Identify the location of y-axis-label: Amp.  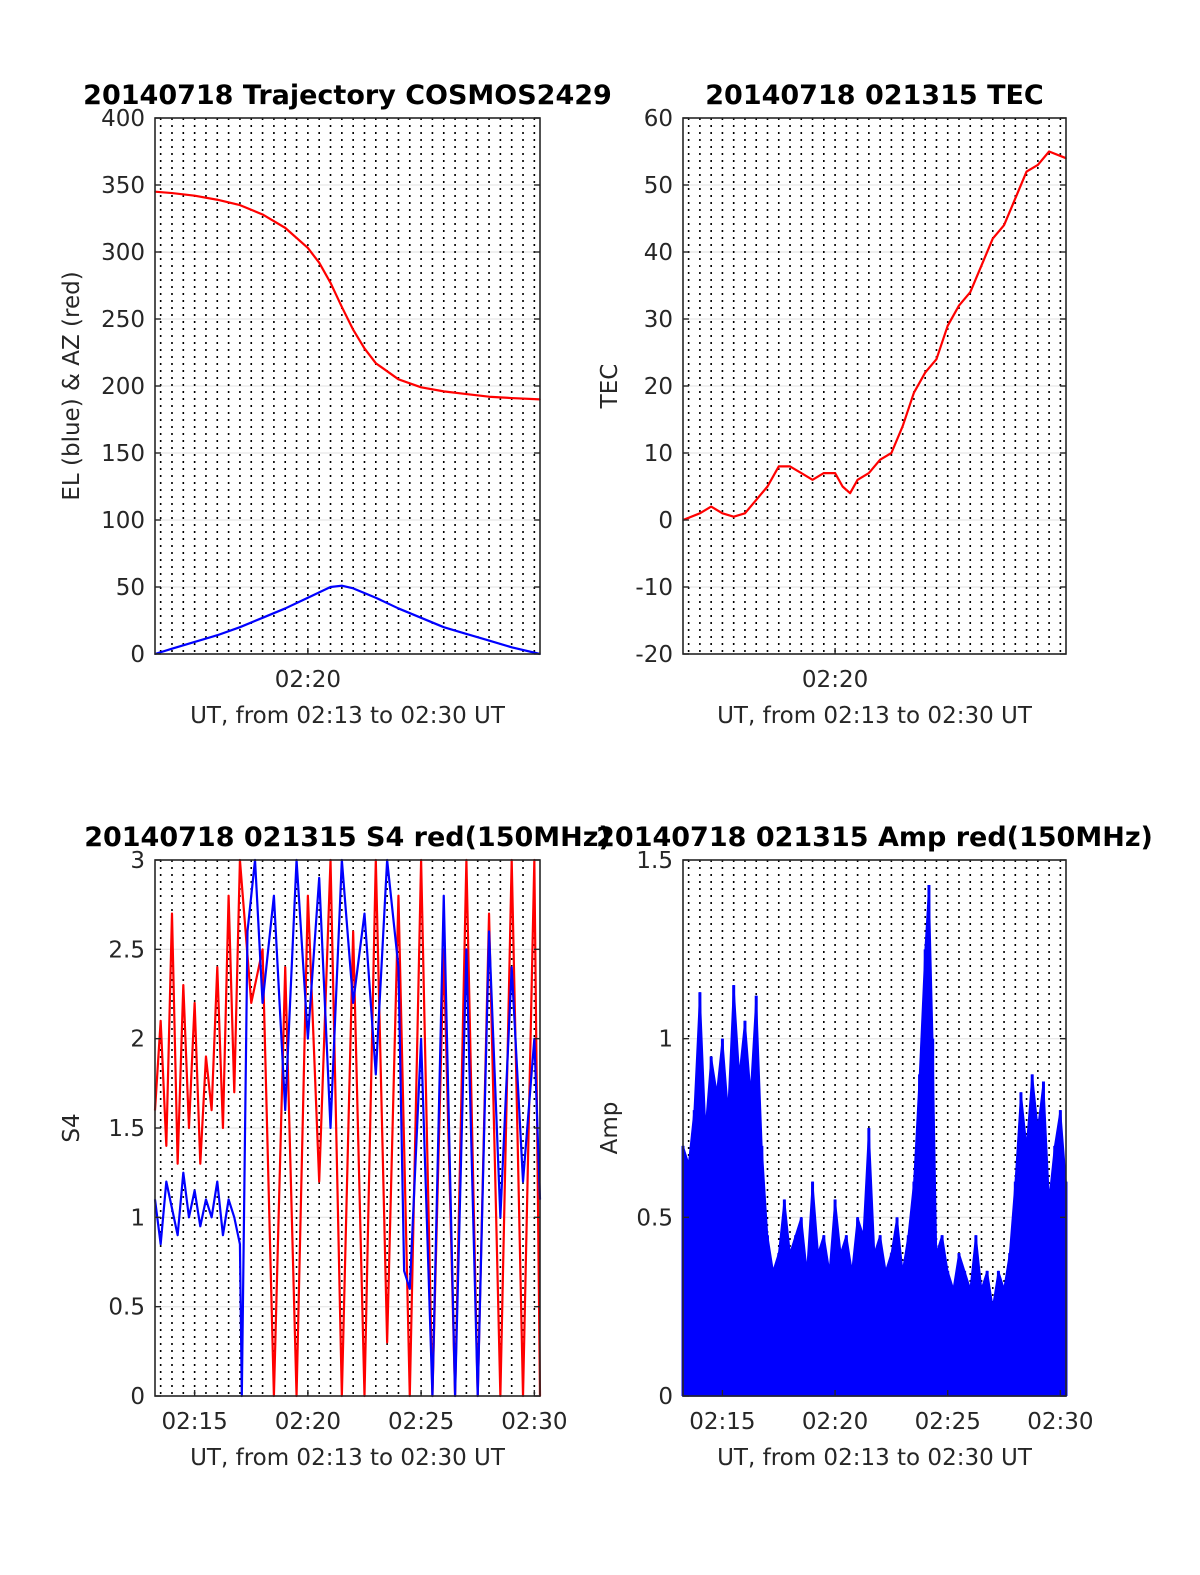
(610, 1128).